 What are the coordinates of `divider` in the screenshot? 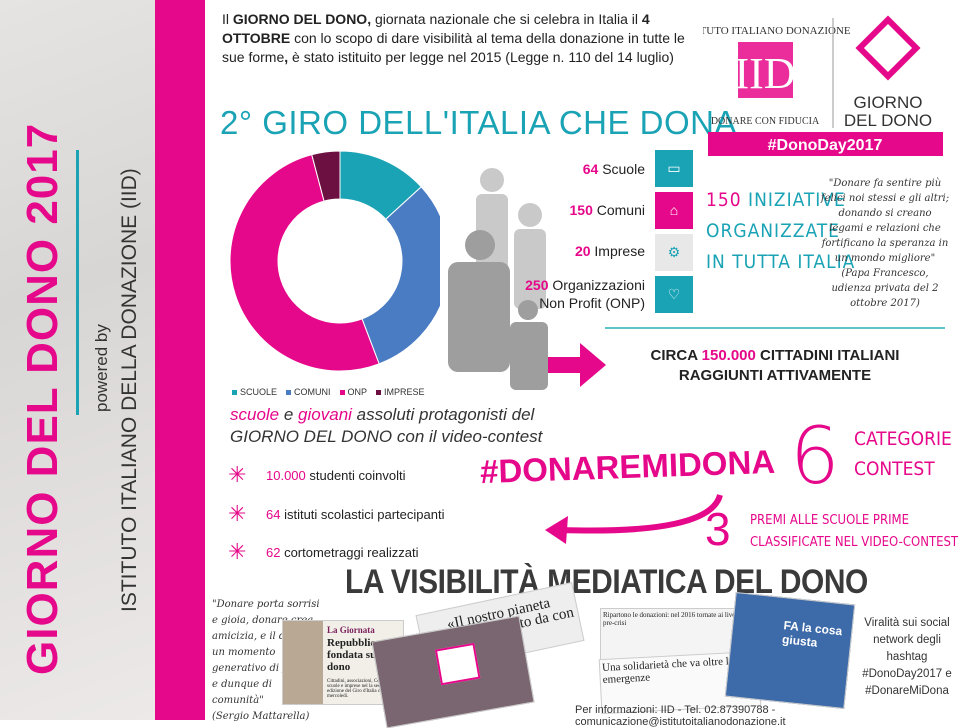 It's located at (775, 328).